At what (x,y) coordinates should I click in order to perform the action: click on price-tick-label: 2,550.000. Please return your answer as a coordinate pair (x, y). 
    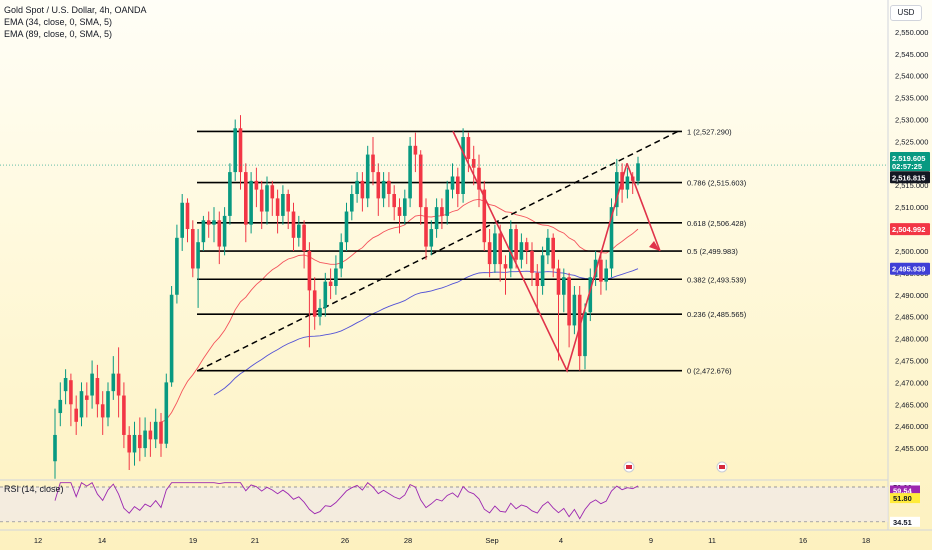
    Looking at the image, I should click on (911, 32).